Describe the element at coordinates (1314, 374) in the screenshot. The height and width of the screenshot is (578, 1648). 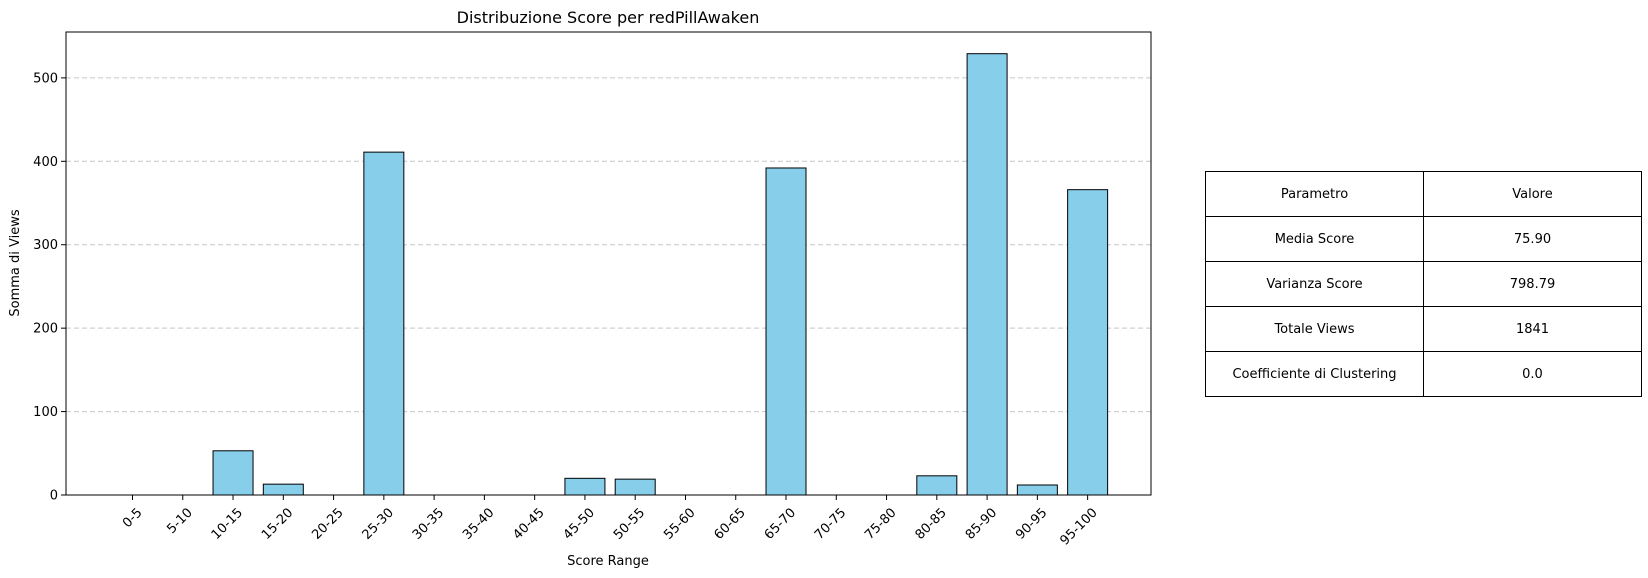
I see `table-cell-param: Coefficiente di Clustering` at that location.